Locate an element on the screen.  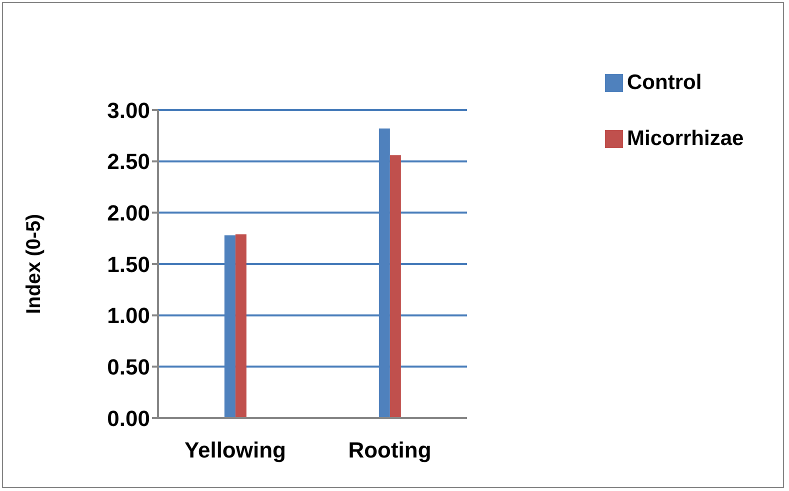
y-tick-label: 3.00 is located at coordinates (128, 110).